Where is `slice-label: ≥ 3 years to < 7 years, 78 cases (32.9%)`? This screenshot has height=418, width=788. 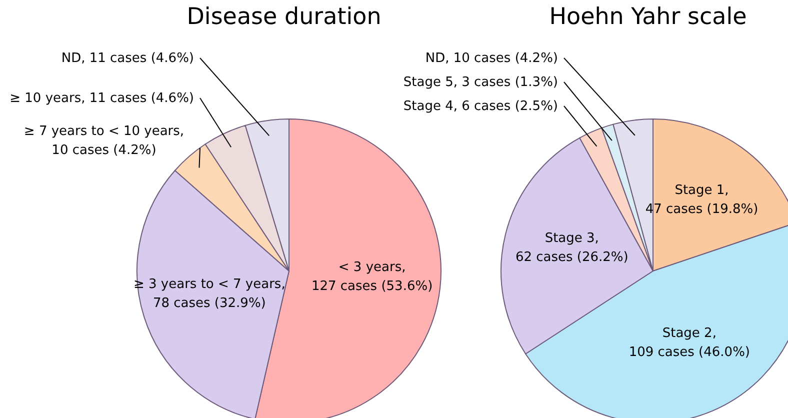
slice-label: ≥ 3 years to < 7 years, 78 cases (32.9%) is located at coordinates (209, 293).